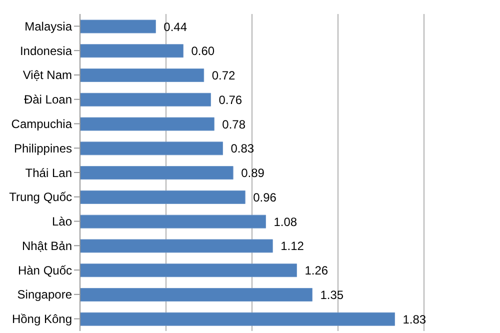 Image resolution: width=500 pixels, height=333 pixels. What do you see at coordinates (242, 149) in the screenshot?
I see `data-label: 0.83` at bounding box center [242, 149].